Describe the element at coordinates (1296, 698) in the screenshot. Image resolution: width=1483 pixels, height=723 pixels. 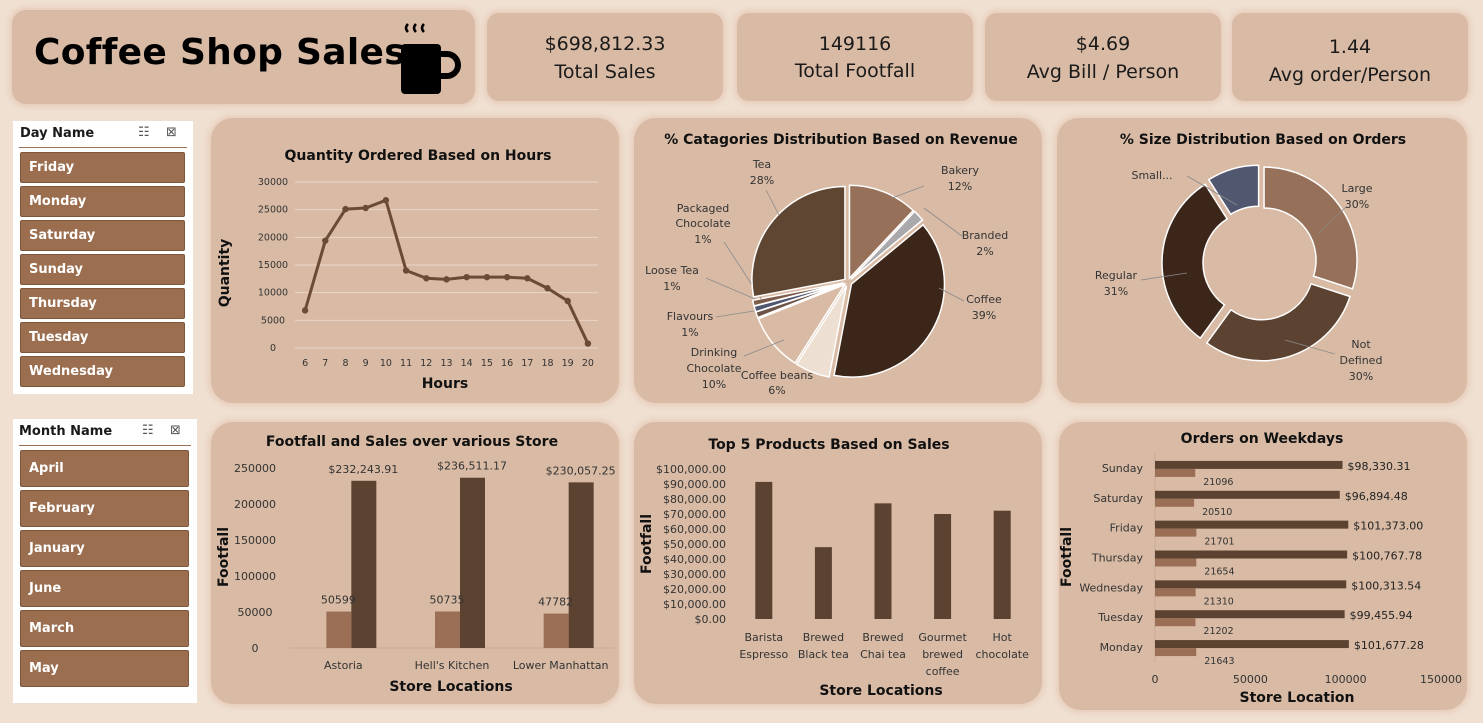
I see `x-axis-label: Store Location` at that location.